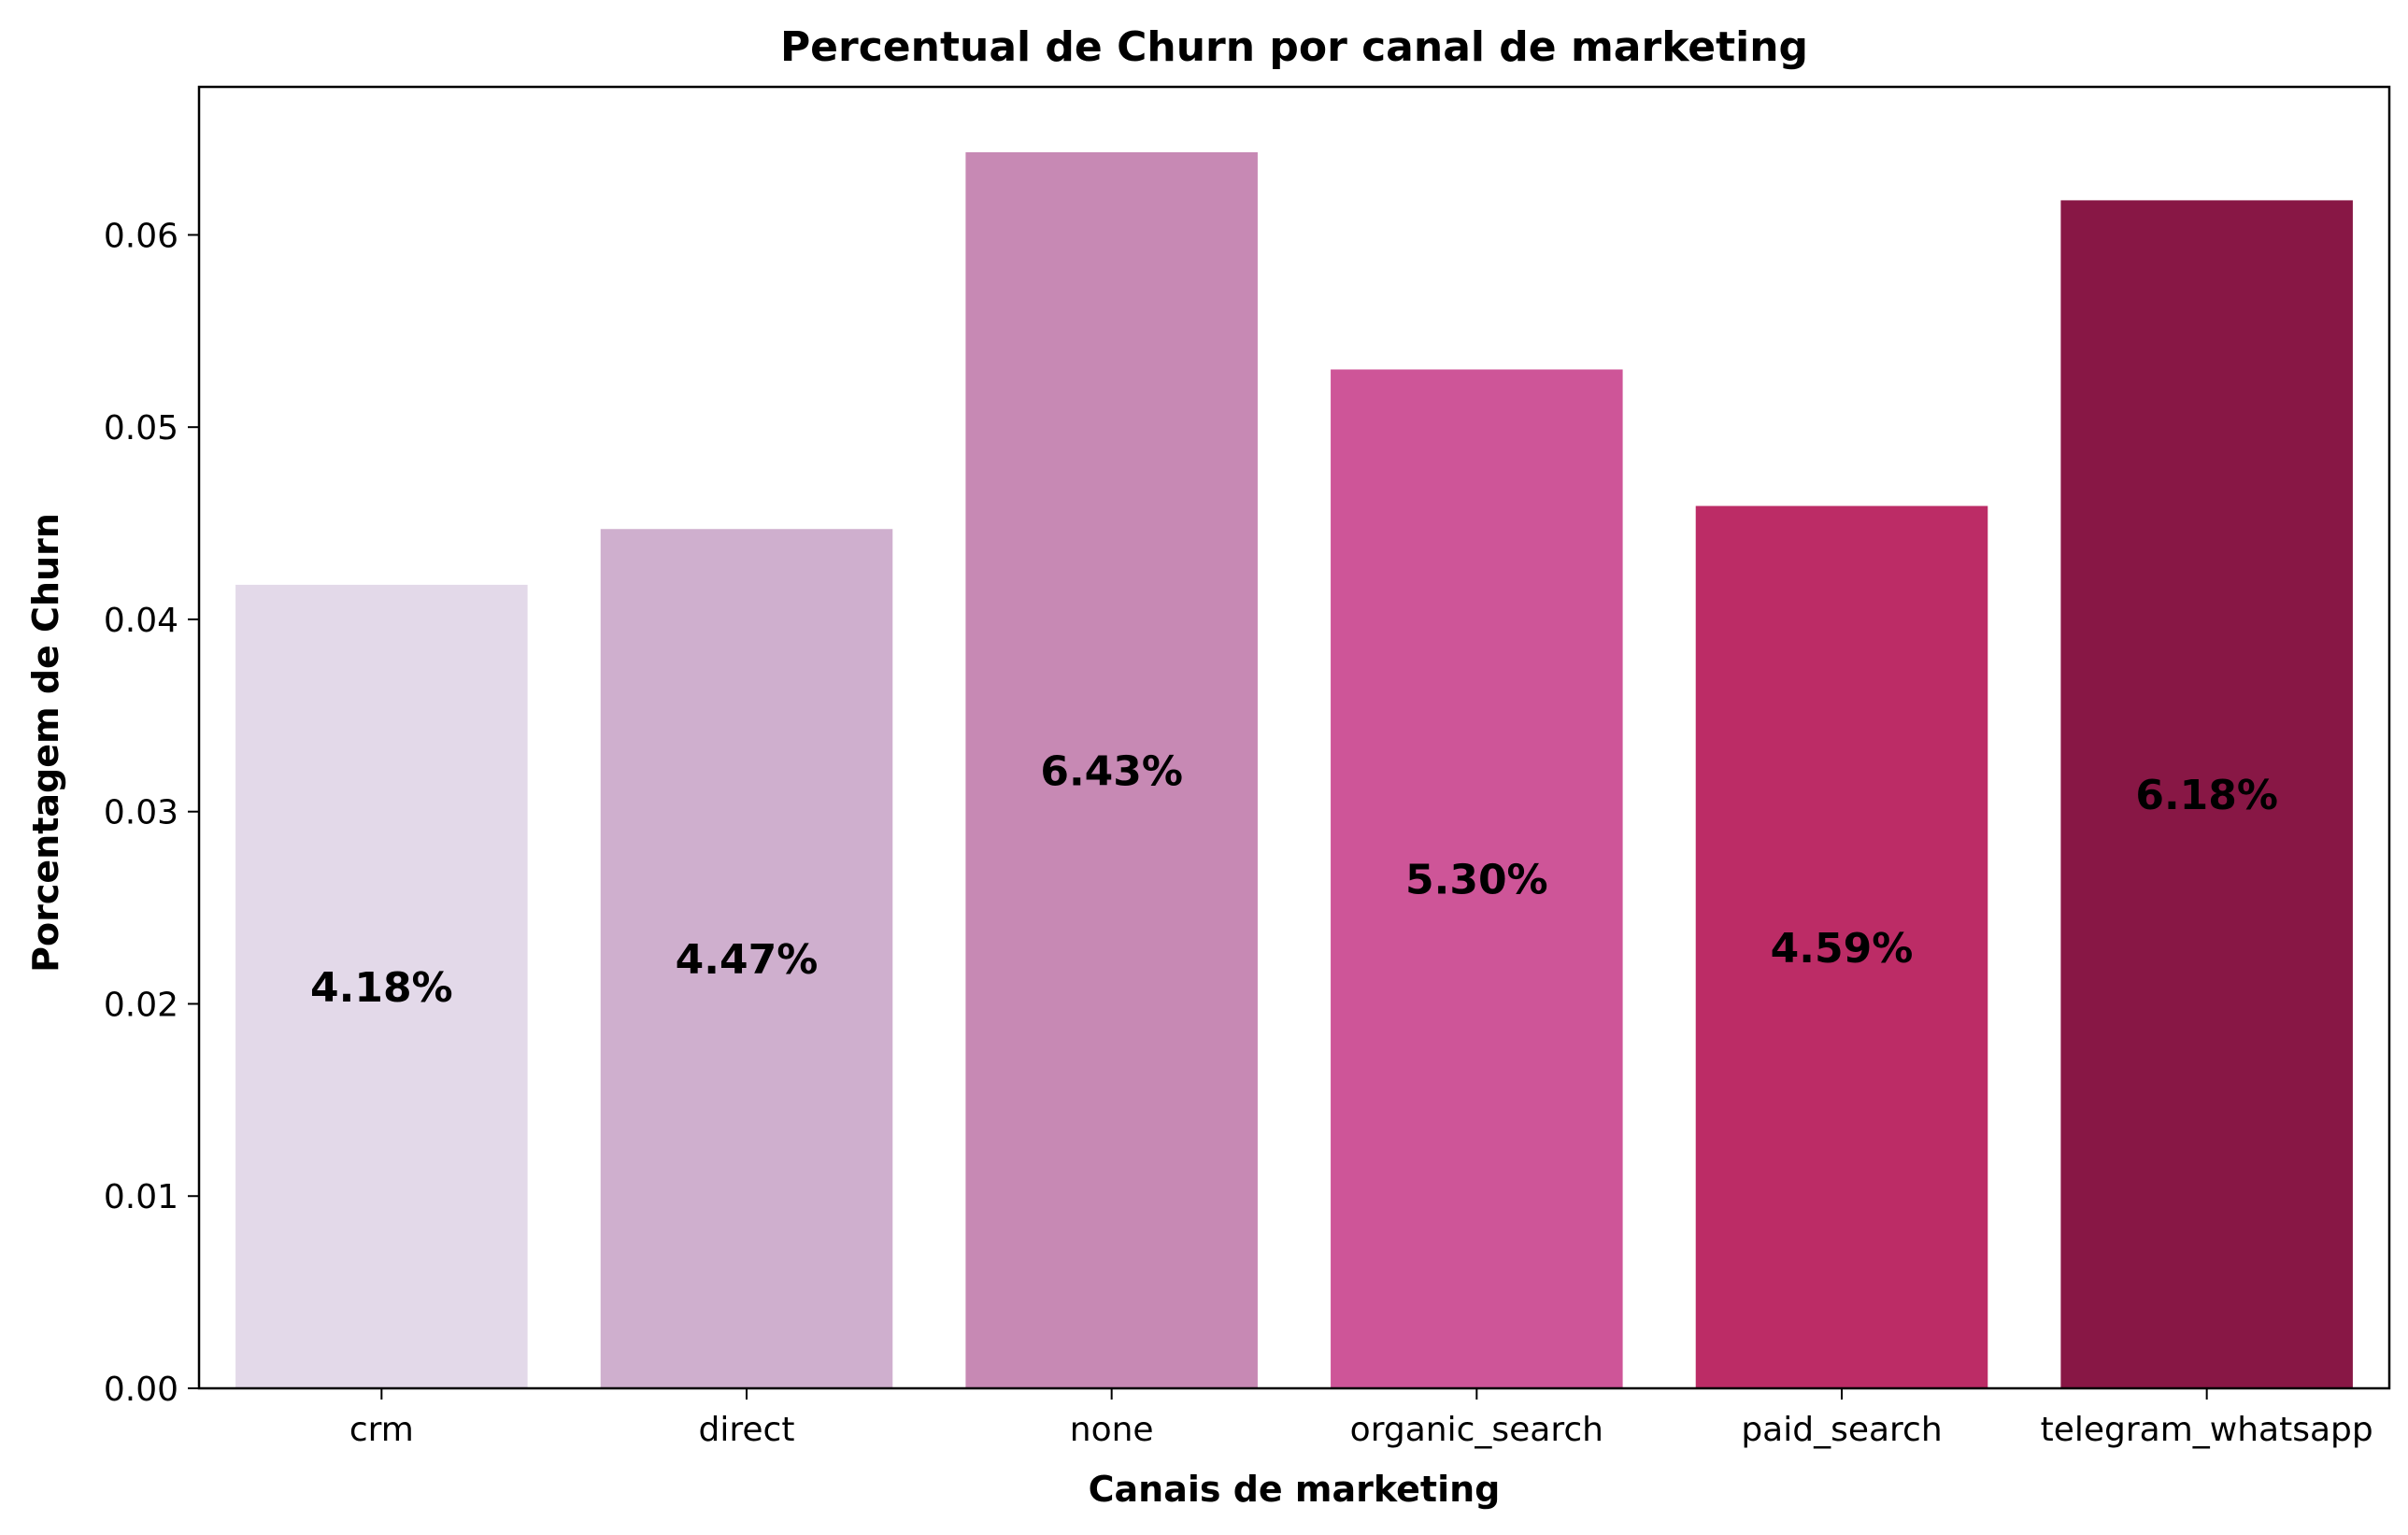 The height and width of the screenshot is (1535, 2408). I want to click on x-tick-label-none: none, so click(1112, 1430).